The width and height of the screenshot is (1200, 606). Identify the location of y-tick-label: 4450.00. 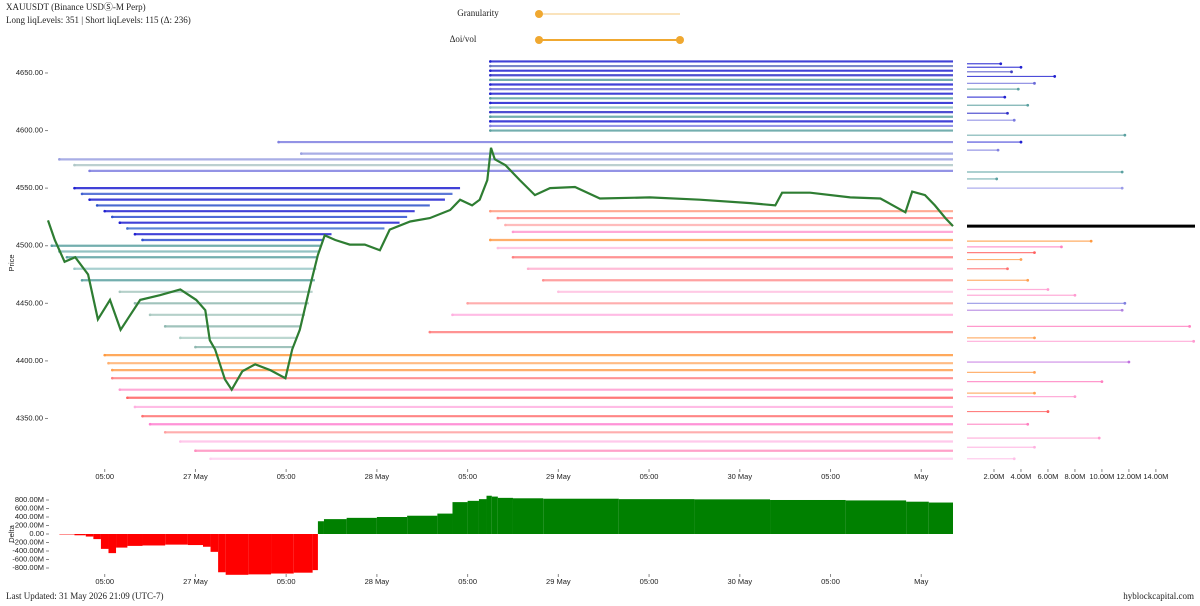
(29, 302).